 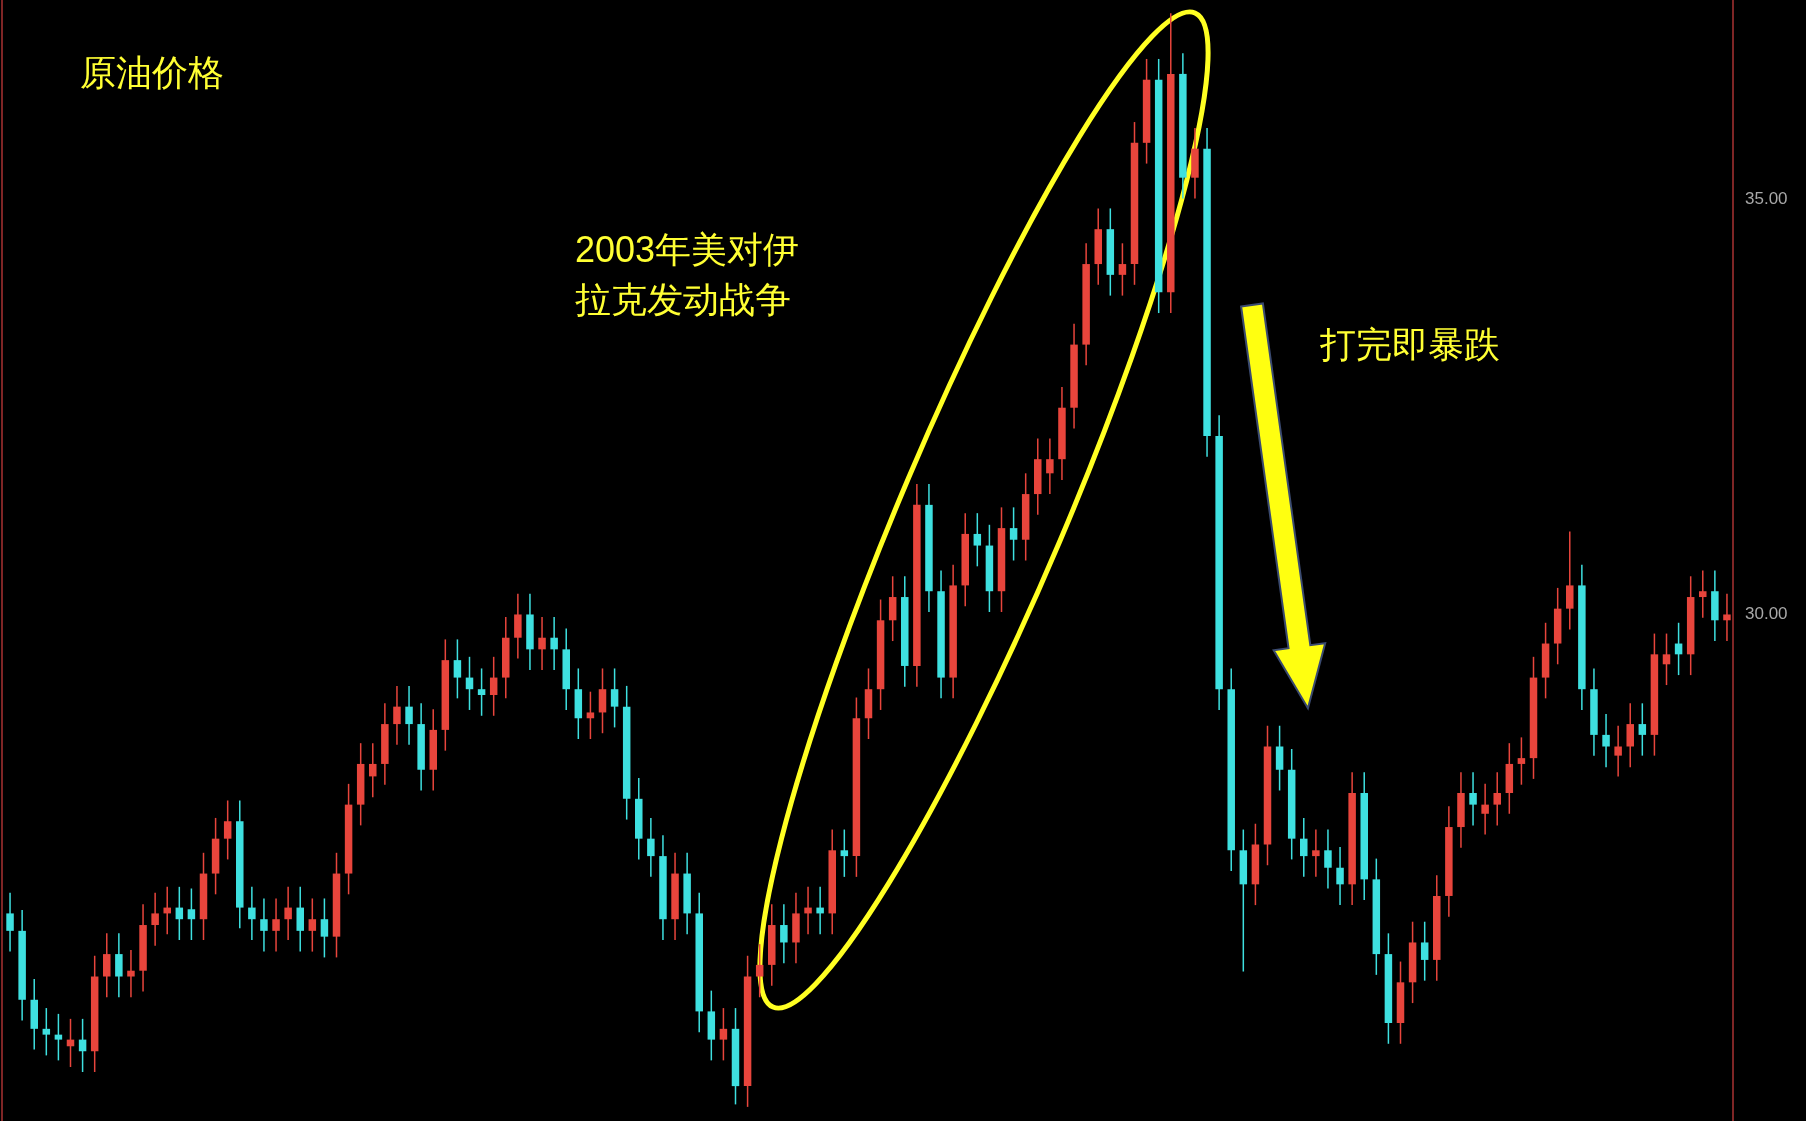 What do you see at coordinates (688, 275) in the screenshot?
I see `annotation: 2003年美对伊拉克发动战争` at bounding box center [688, 275].